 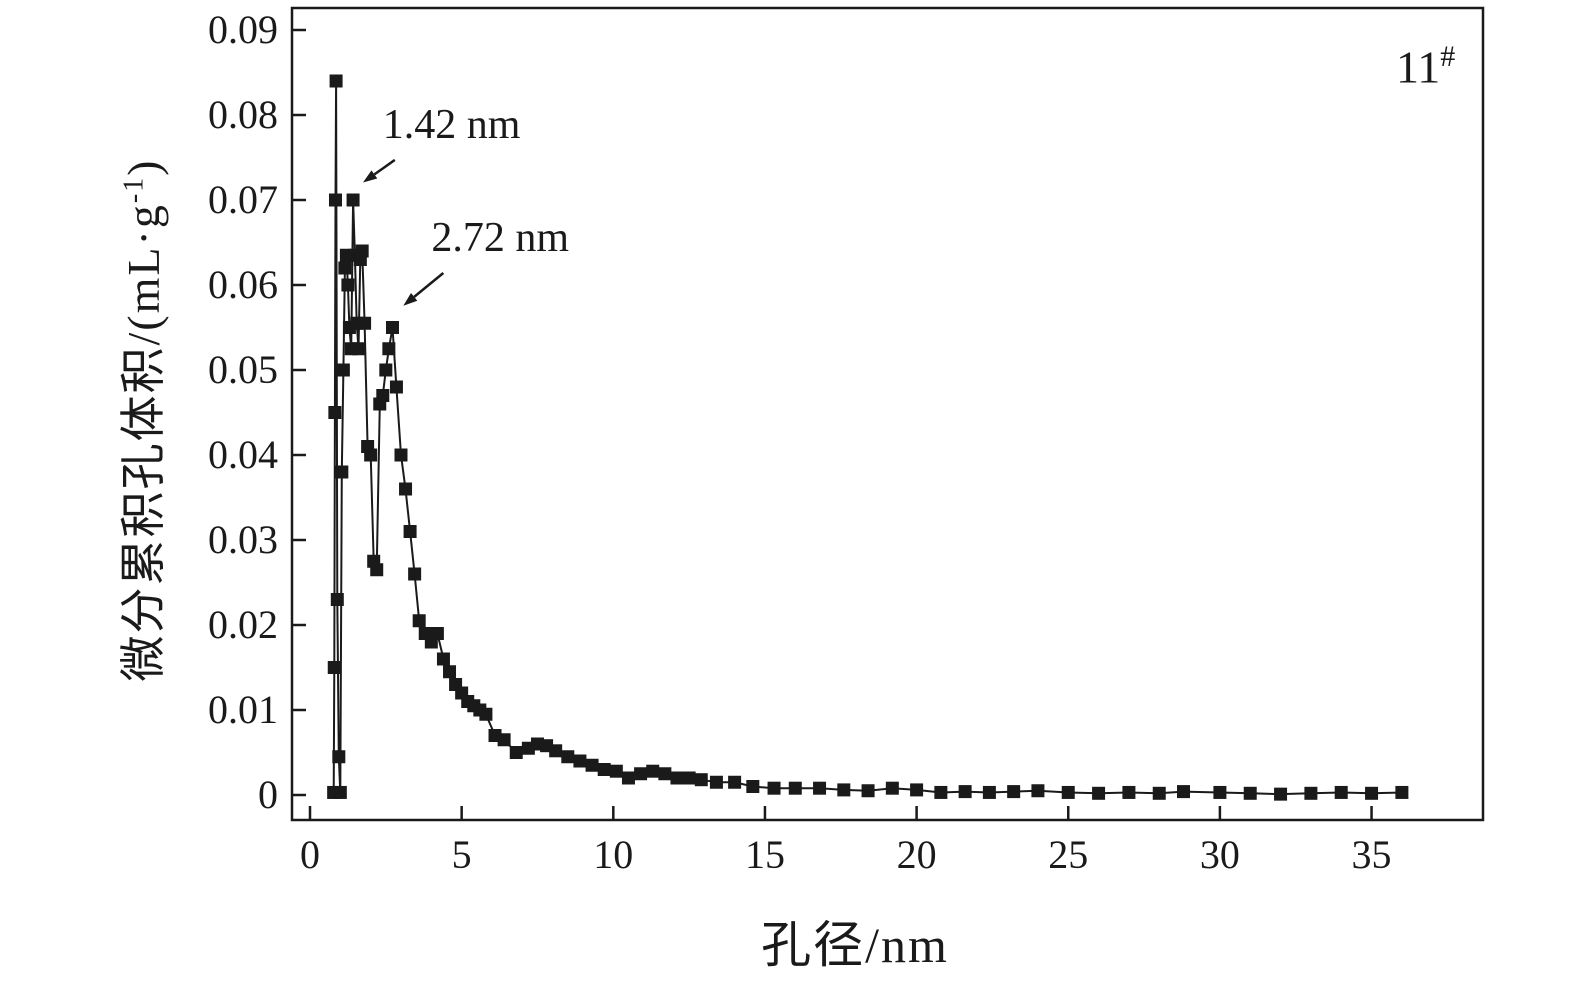 I want to click on y-axis-title-close: ), so click(x=143, y=167).